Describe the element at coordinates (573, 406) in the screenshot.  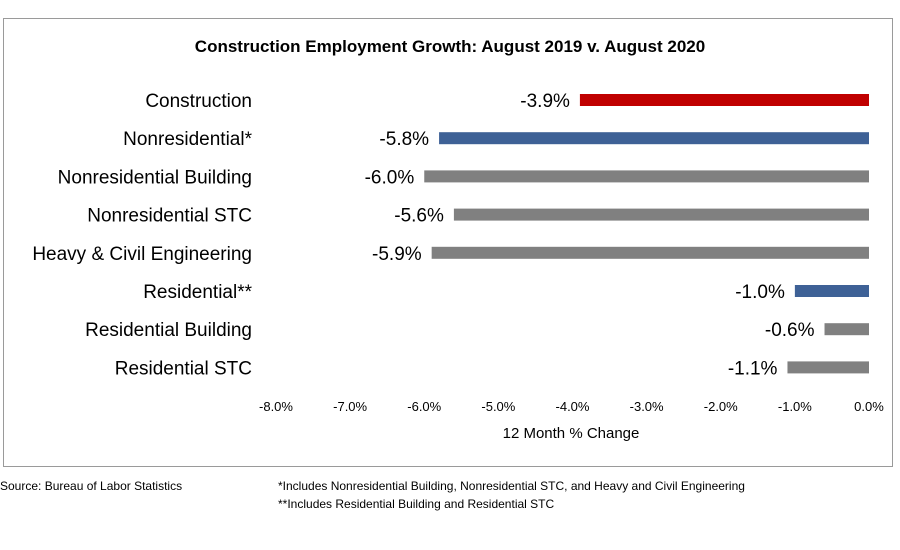
I see `x-tick-label: -4.0%` at that location.